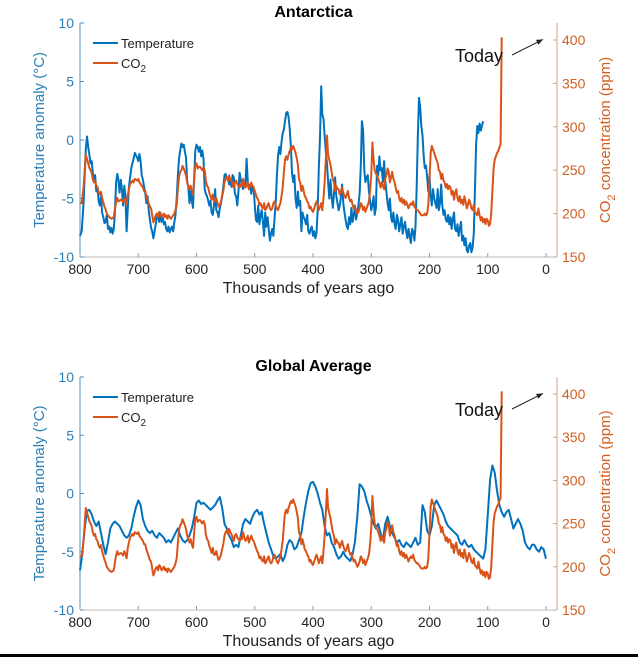  What do you see at coordinates (313, 12) in the screenshot?
I see `chart-title: Antarctica` at bounding box center [313, 12].